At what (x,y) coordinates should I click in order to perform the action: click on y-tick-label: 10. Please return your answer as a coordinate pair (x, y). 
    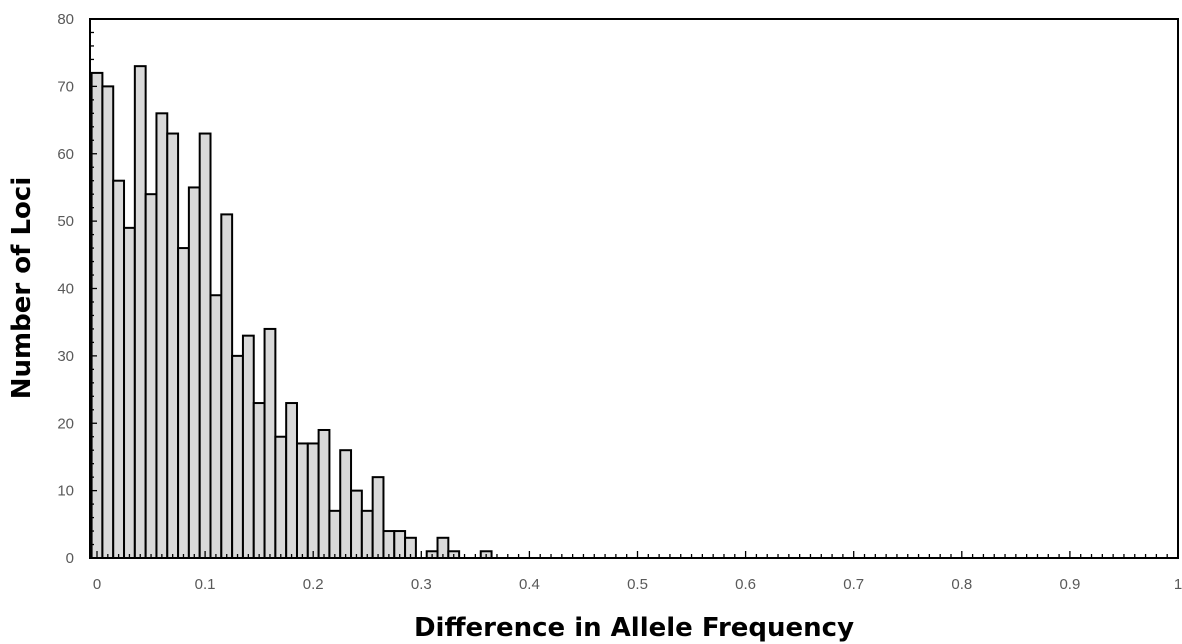
    Looking at the image, I should click on (65, 491).